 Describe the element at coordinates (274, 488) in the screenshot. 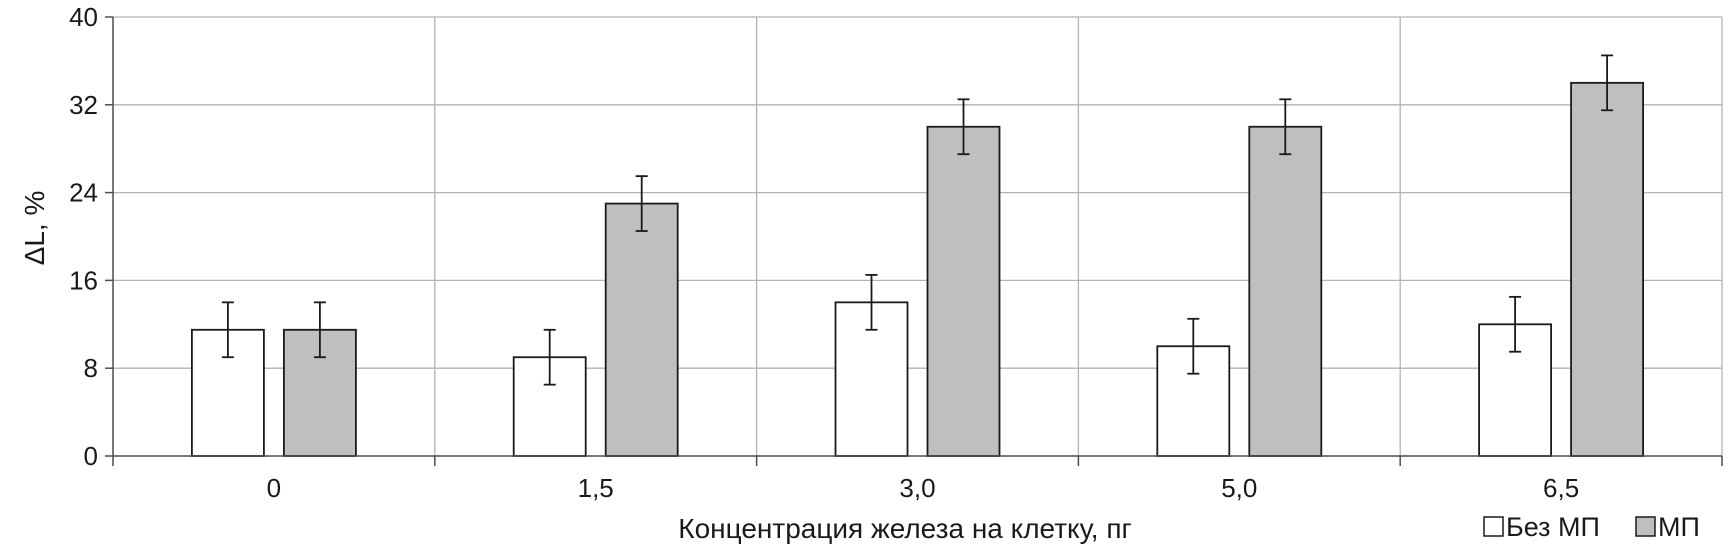

I see `x-tick-label: 0` at that location.